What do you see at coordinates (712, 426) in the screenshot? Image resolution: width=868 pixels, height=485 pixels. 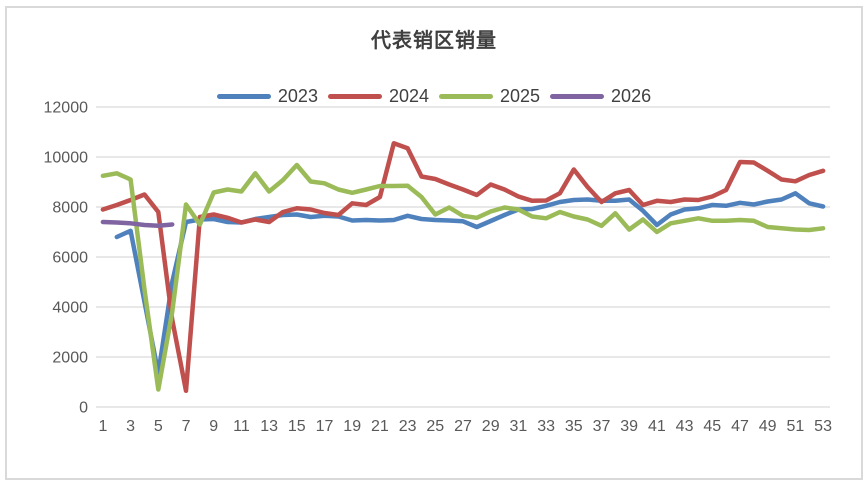 I see `x-axis-tick-label: 45` at bounding box center [712, 426].